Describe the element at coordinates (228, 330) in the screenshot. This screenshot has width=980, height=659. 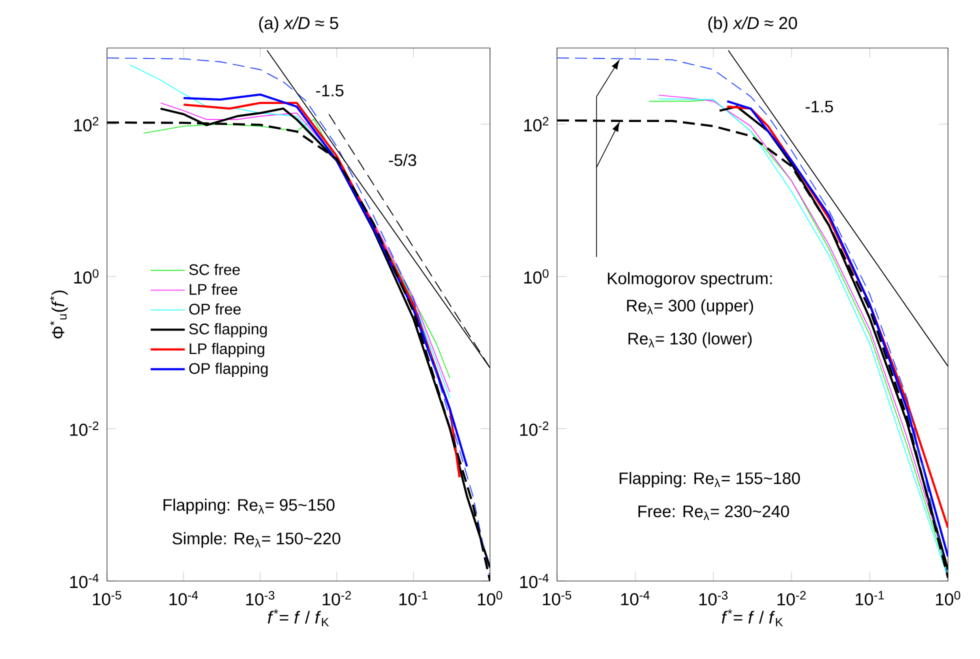
I see `legend-label: SC flapping` at that location.